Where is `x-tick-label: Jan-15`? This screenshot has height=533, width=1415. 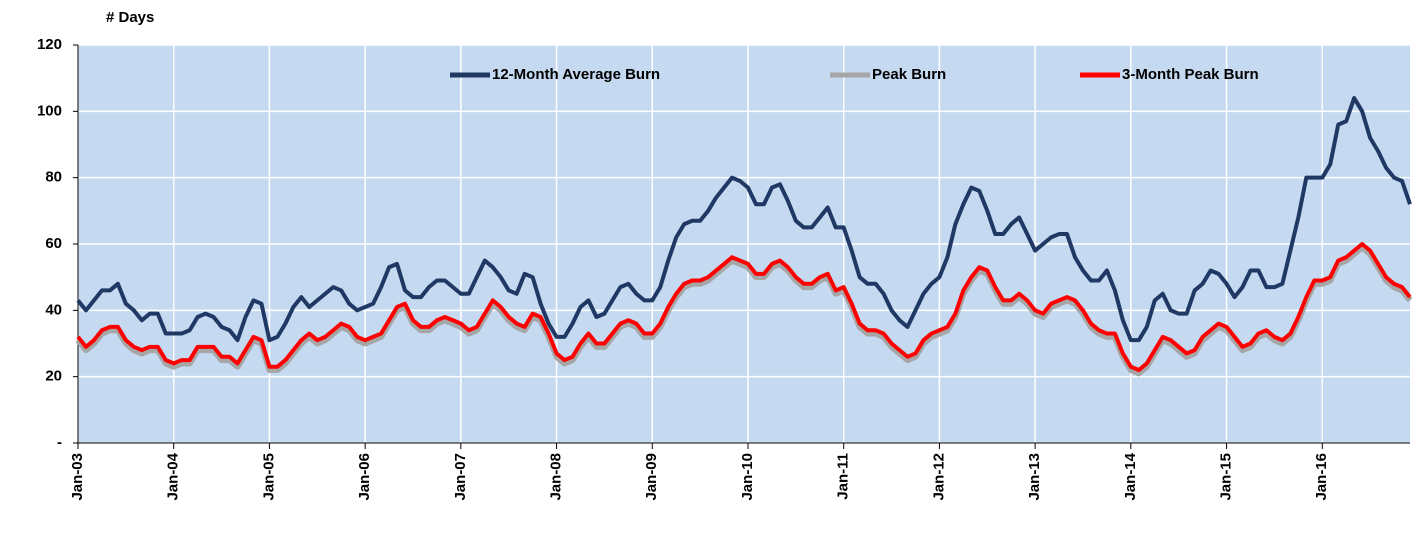 x-tick-label: Jan-15 is located at coordinates (1226, 477).